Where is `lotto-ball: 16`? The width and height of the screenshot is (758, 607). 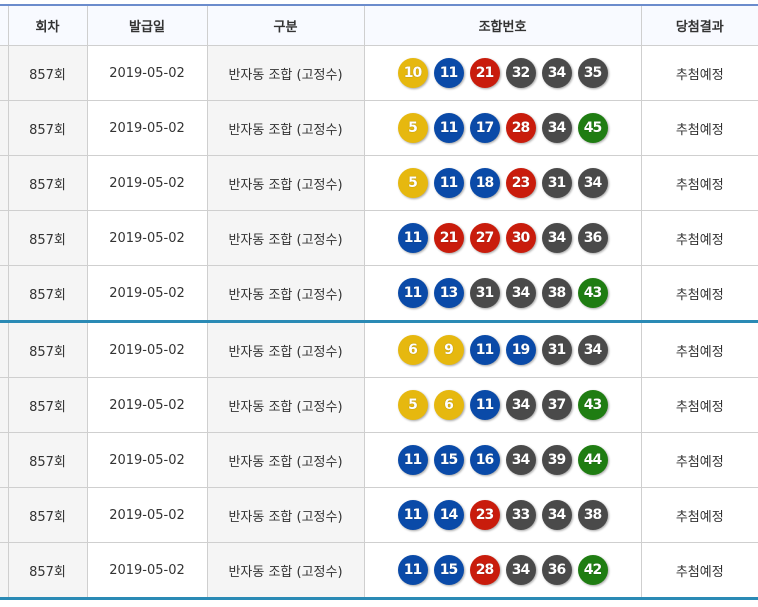 lotto-ball: 16 is located at coordinates (484, 460).